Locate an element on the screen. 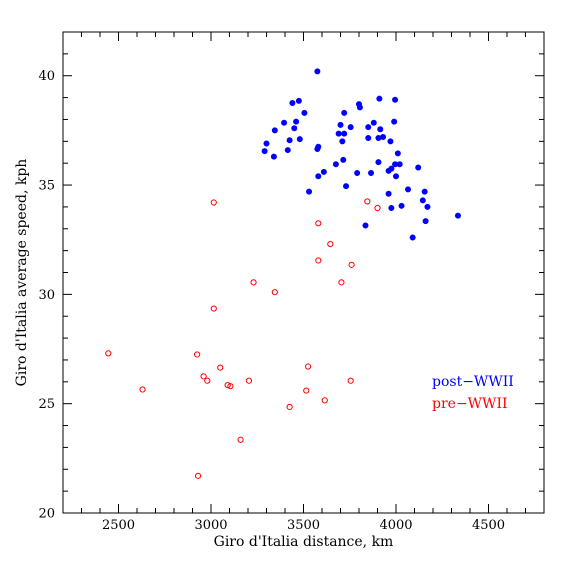 The image size is (574, 579). y-tick-label: 30 is located at coordinates (46, 295).